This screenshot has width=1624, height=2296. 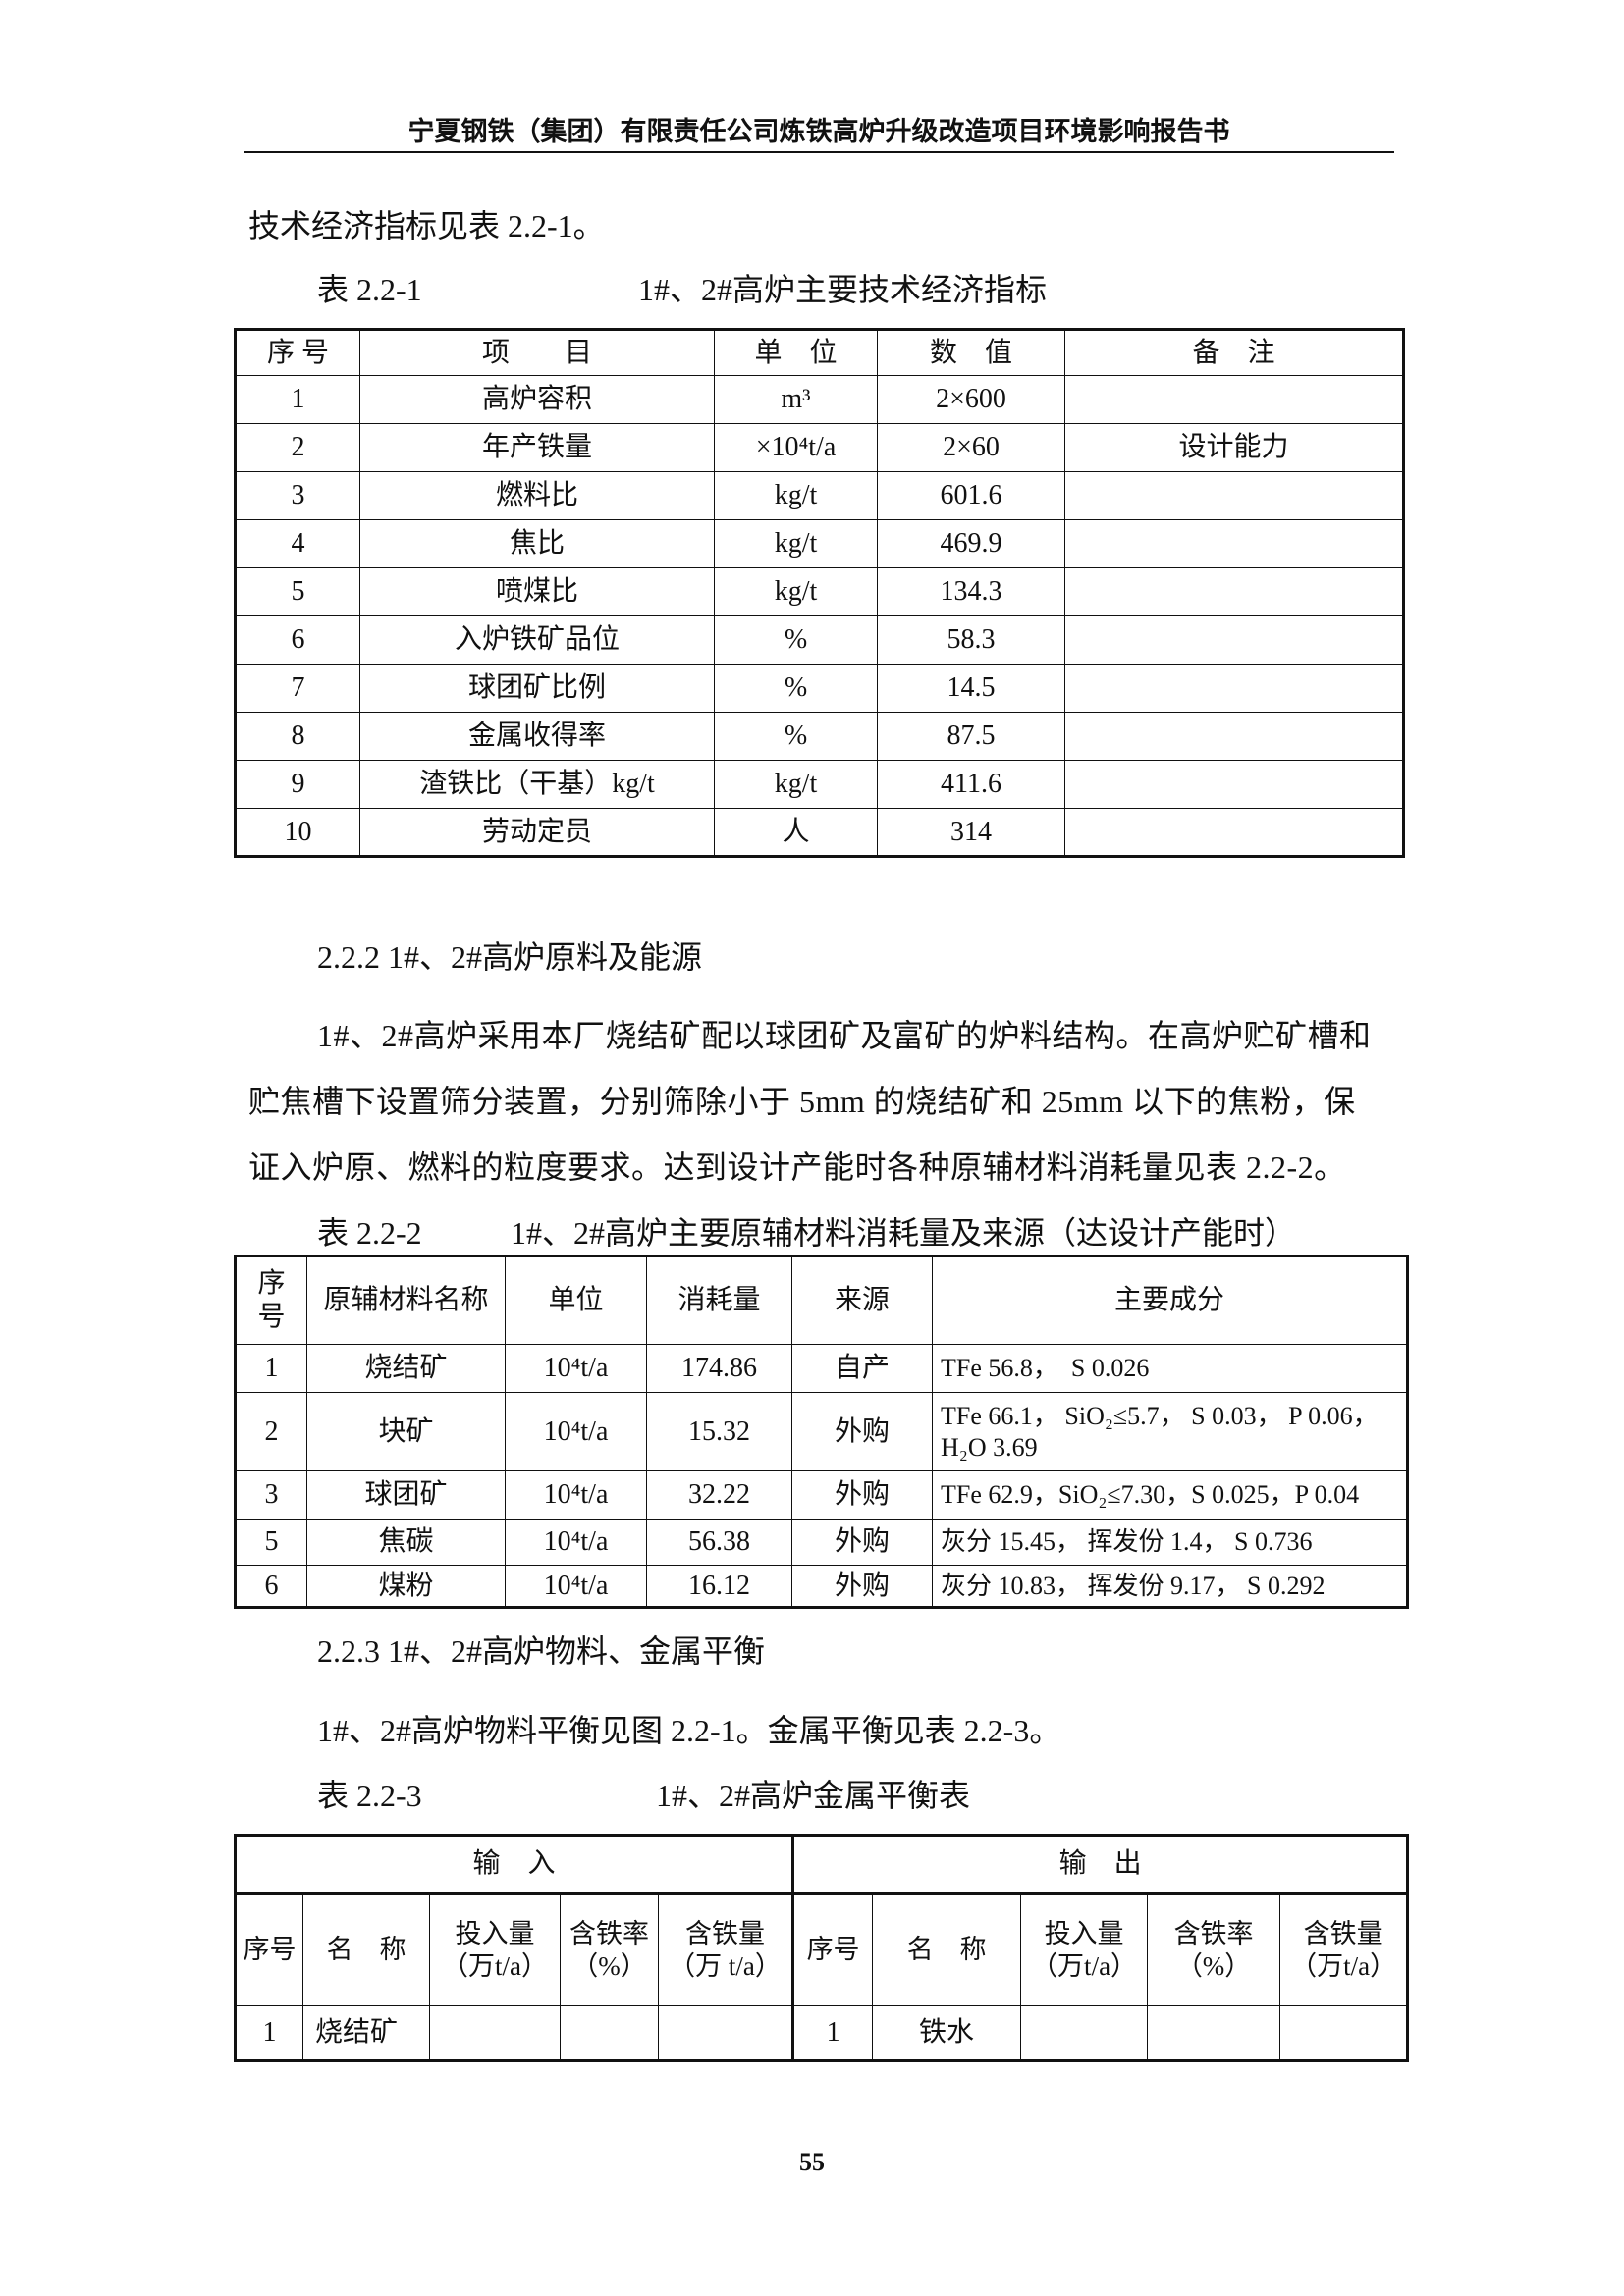 What do you see at coordinates (537, 353) in the screenshot?
I see `table-cell: 项 目` at bounding box center [537, 353].